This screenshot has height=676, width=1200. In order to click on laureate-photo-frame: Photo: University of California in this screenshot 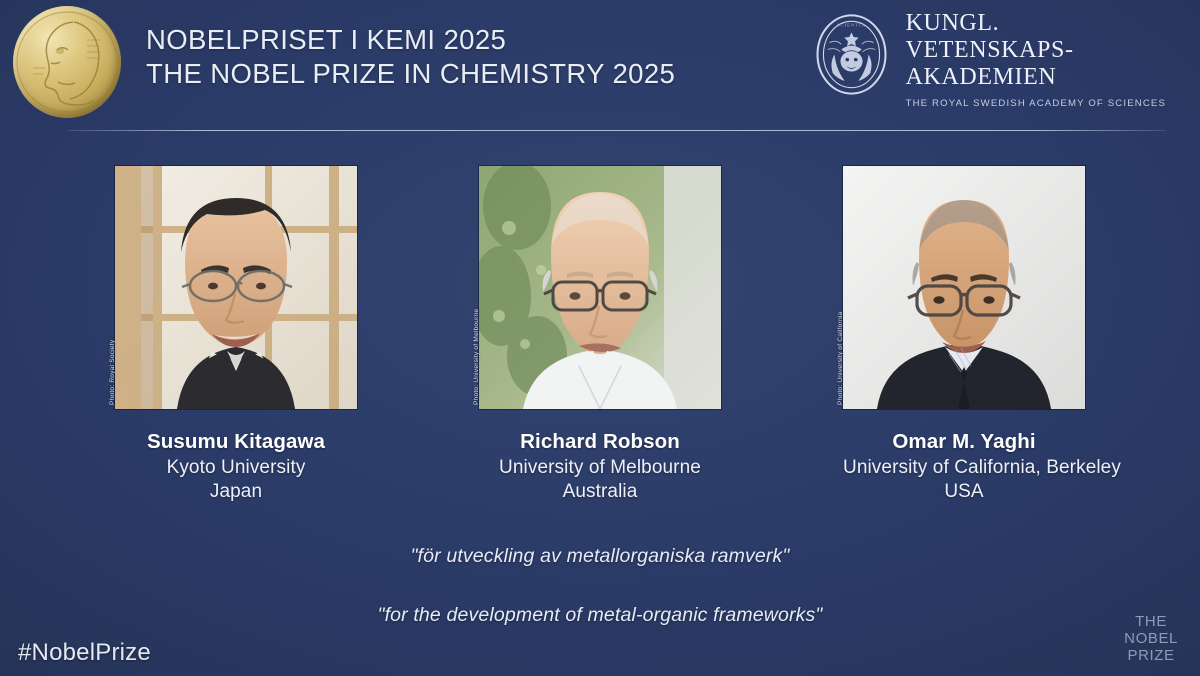, I will do `click(961, 287)`.